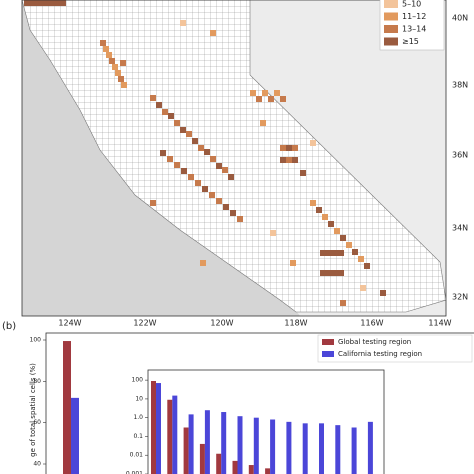  Describe the element at coordinates (460, 228) in the screenshot. I see `lat-label: 34N` at that location.